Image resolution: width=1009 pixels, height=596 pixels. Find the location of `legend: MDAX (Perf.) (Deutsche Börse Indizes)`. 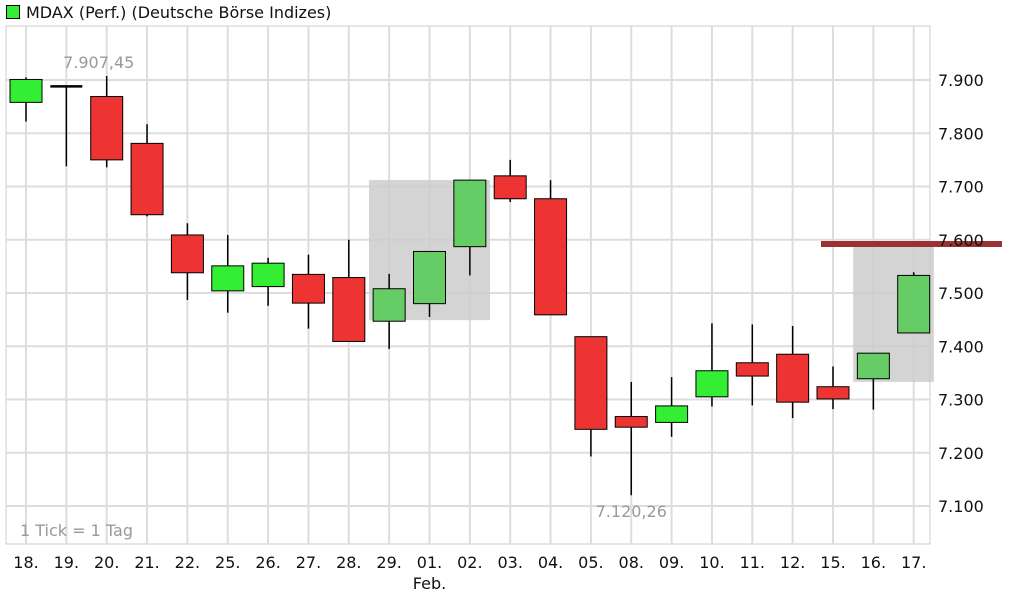

legend: MDAX (Perf.) (Deutsche Börse Indizes) is located at coordinates (168, 12).